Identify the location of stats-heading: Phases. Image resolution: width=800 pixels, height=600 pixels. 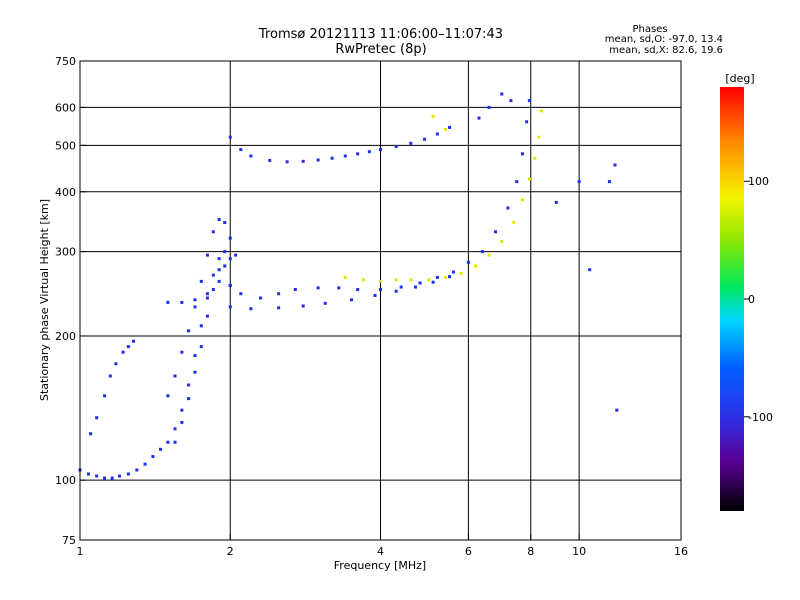
(649, 29).